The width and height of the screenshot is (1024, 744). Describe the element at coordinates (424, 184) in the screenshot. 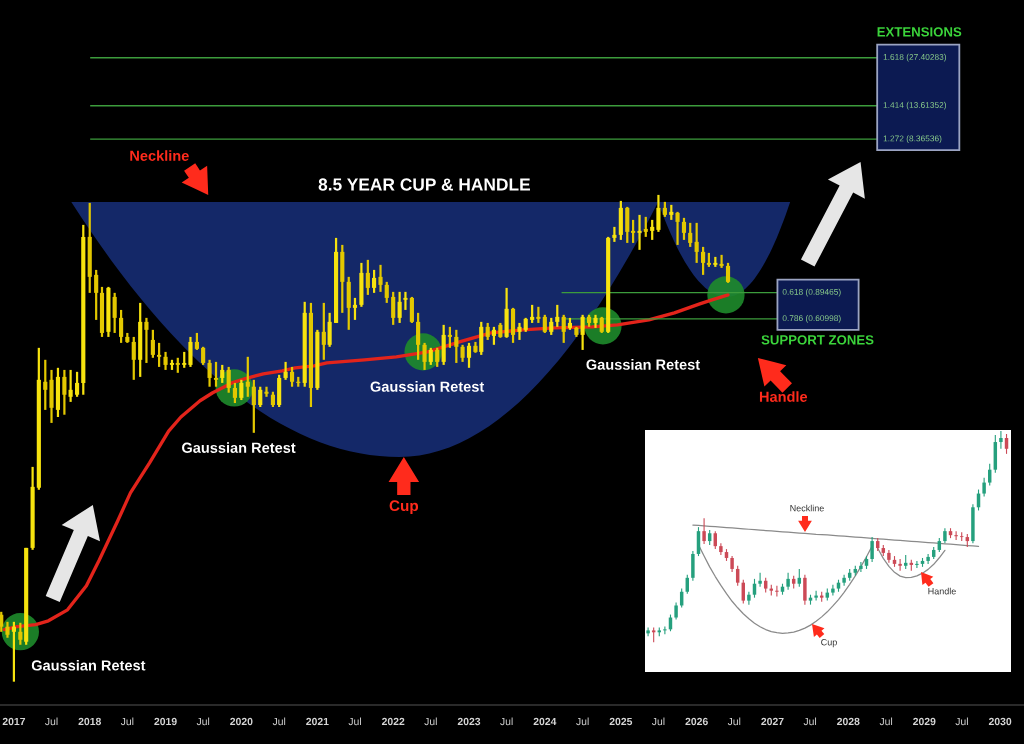

I see `text: 8.5 YEAR CUP & HANDLE` at that location.